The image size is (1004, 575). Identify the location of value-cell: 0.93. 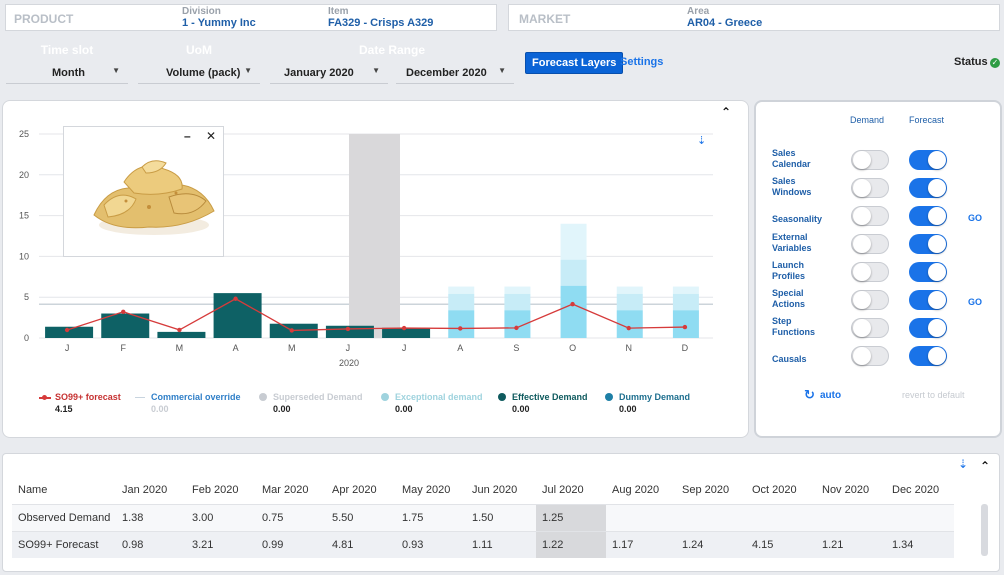
(431, 544).